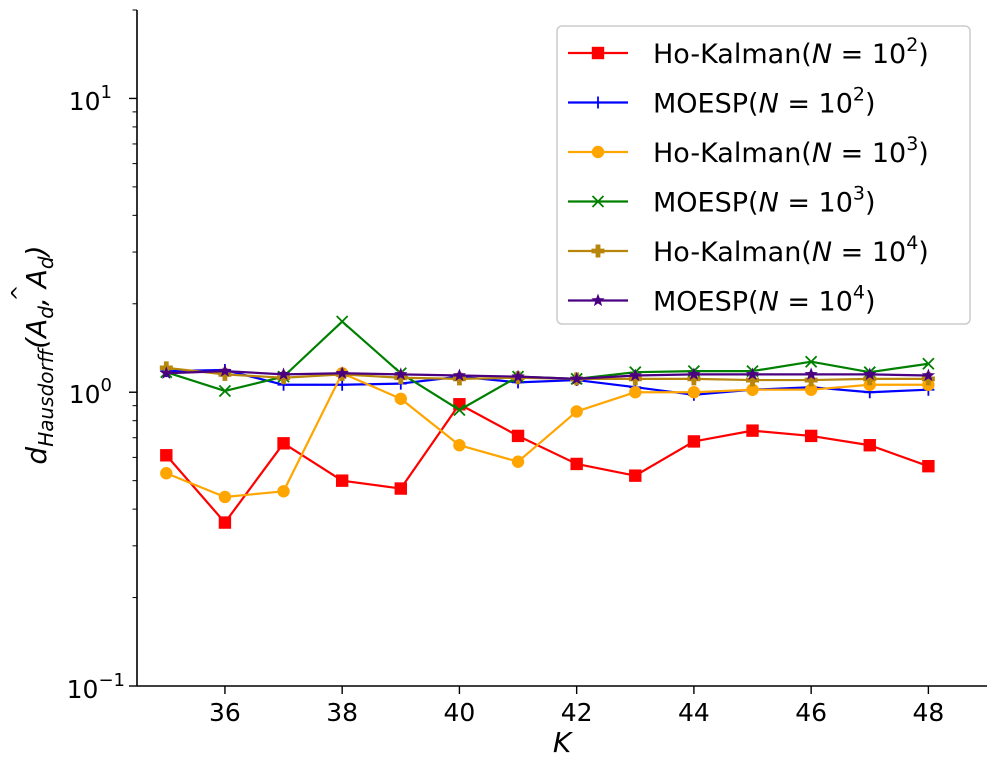 The image size is (997, 772). Describe the element at coordinates (90, 99) in the screenshot. I see `y-tick-label-1: 10¹` at that location.